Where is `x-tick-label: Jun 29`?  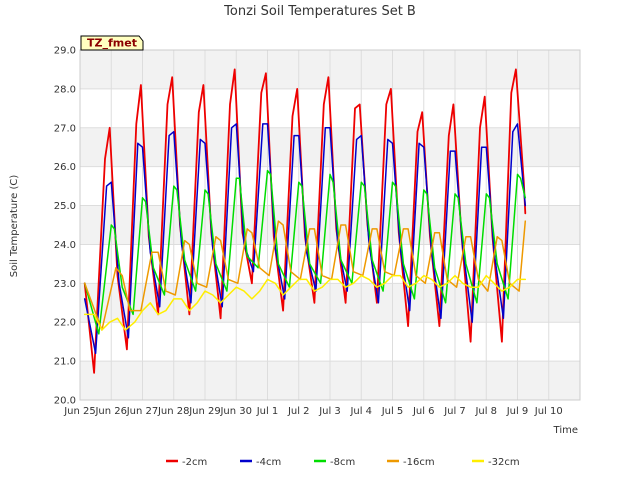 x-tick-label: Jun 29 is located at coordinates (204, 411).